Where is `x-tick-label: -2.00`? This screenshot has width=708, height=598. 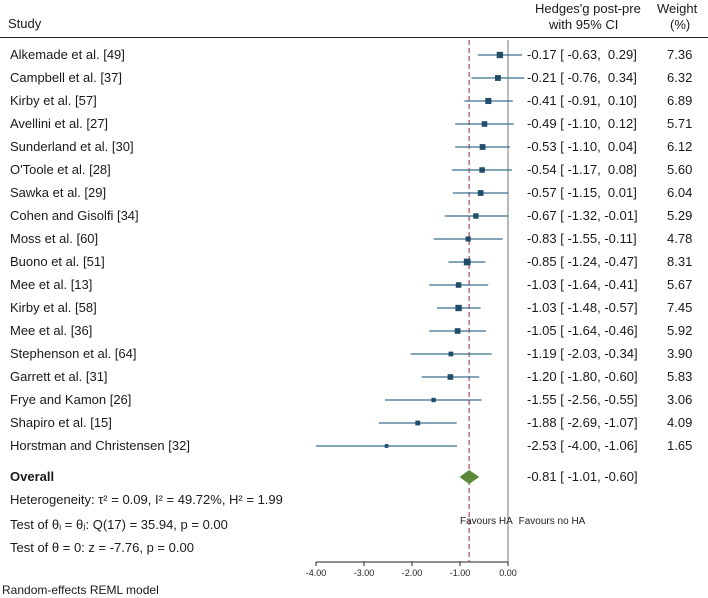 x-tick-label: -2.00 is located at coordinates (412, 573).